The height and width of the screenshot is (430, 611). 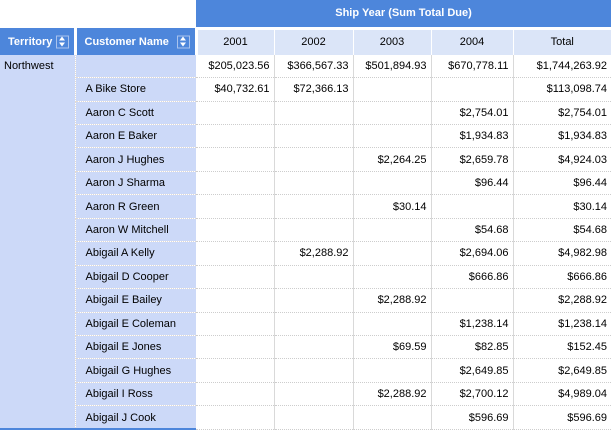 What do you see at coordinates (314, 41) in the screenshot?
I see `year-column-header-2002: 2002` at bounding box center [314, 41].